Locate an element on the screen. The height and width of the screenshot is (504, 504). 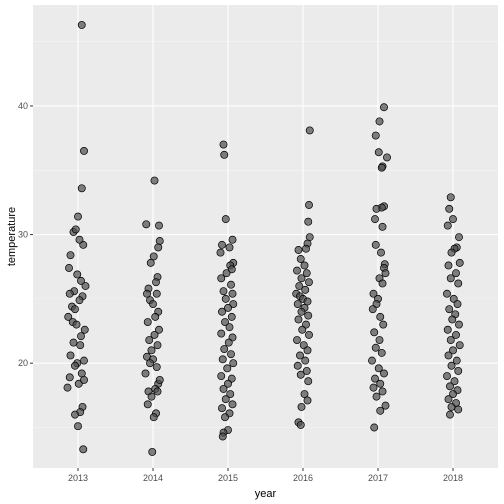
x-tick-label-2015: 2015 is located at coordinates (228, 478).